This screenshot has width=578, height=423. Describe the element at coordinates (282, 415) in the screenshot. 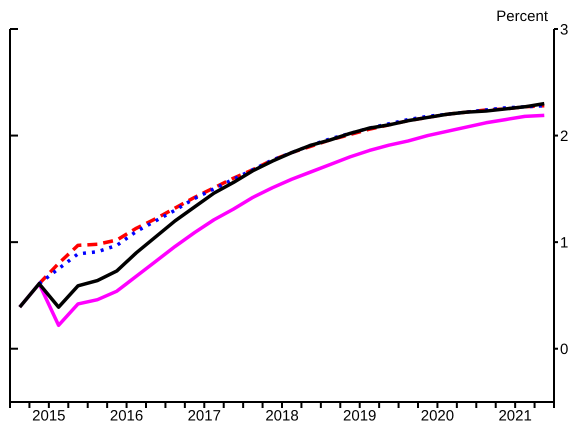

I see `x-tick-label: 2018` at that location.